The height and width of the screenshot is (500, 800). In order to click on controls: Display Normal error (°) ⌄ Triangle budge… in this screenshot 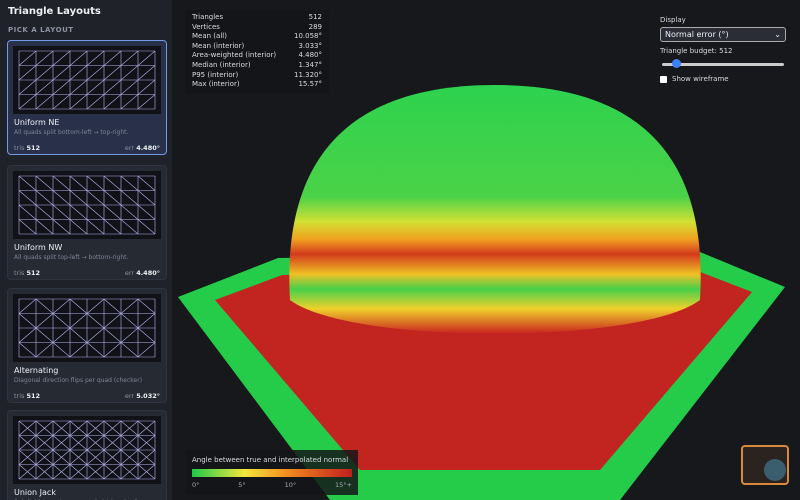, I will do `click(723, 49)`.